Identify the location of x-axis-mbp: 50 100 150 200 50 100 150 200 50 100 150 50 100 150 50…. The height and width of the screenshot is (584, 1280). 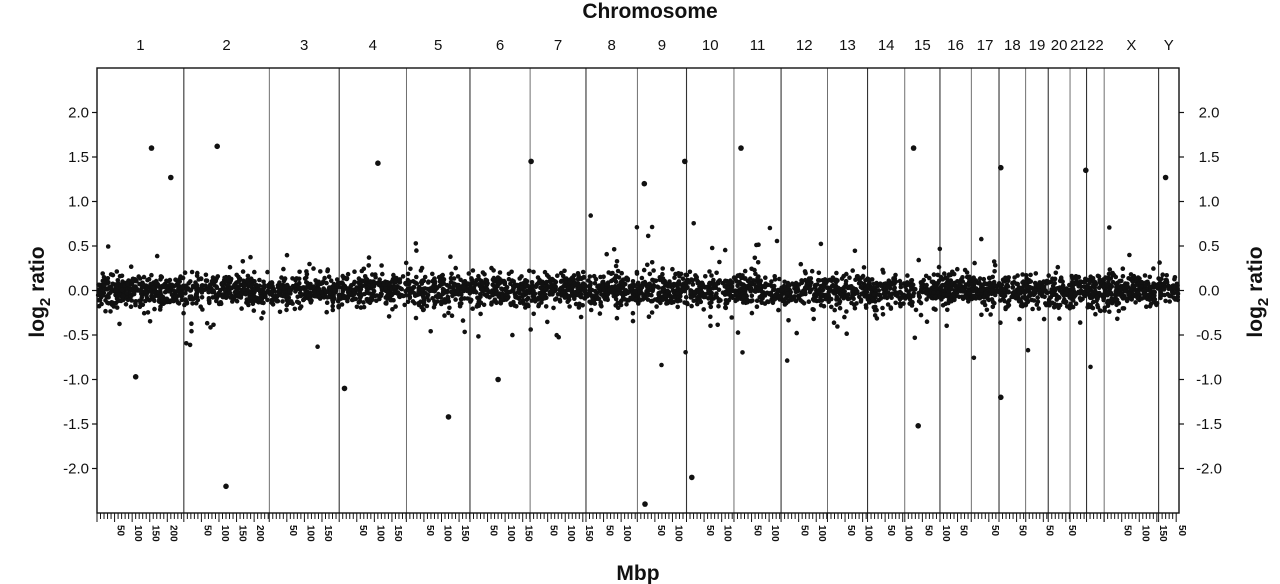
(641, 527).